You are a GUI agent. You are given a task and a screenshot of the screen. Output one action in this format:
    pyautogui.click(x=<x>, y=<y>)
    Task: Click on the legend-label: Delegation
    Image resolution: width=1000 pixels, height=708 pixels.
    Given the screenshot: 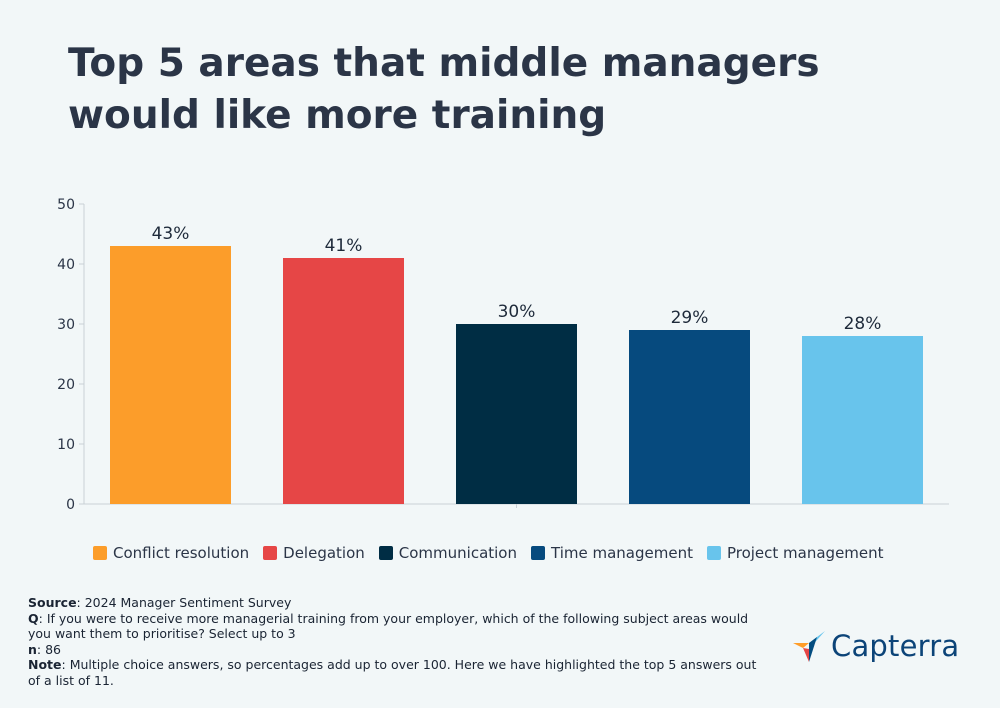 What is the action you would take?
    pyautogui.click(x=324, y=553)
    